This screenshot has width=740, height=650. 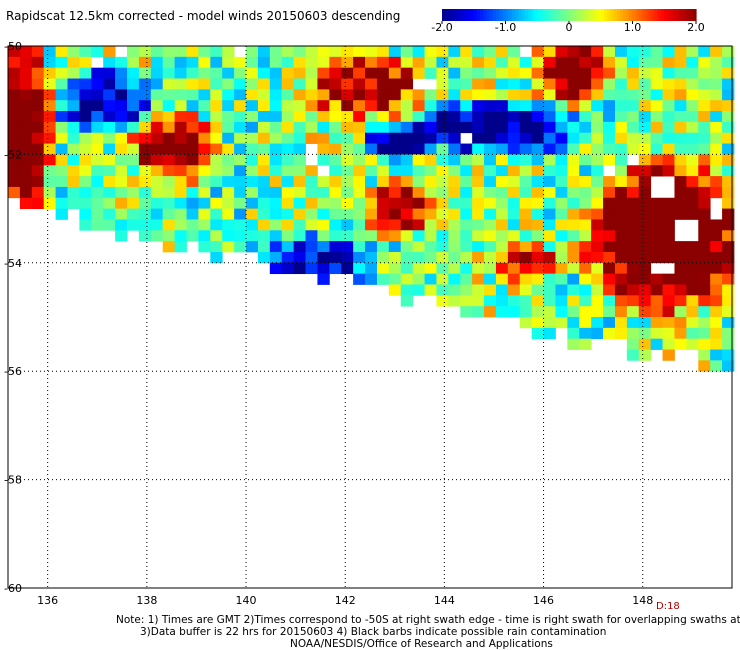 What do you see at coordinates (345, 600) in the screenshot?
I see `x-axis-tick-labels: 136 138 140 142 144 146 148` at bounding box center [345, 600].